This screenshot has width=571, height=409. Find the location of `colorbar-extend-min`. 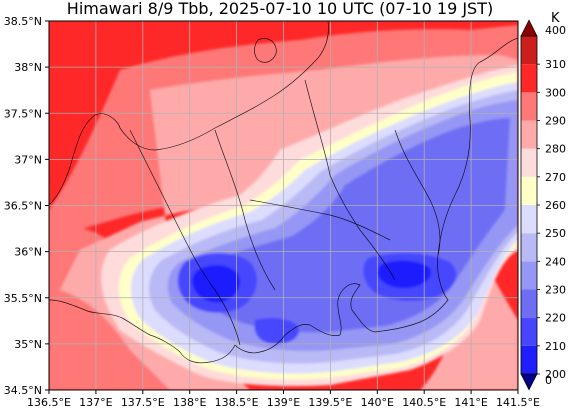

colorbar-extend-min is located at coordinates (529, 382).